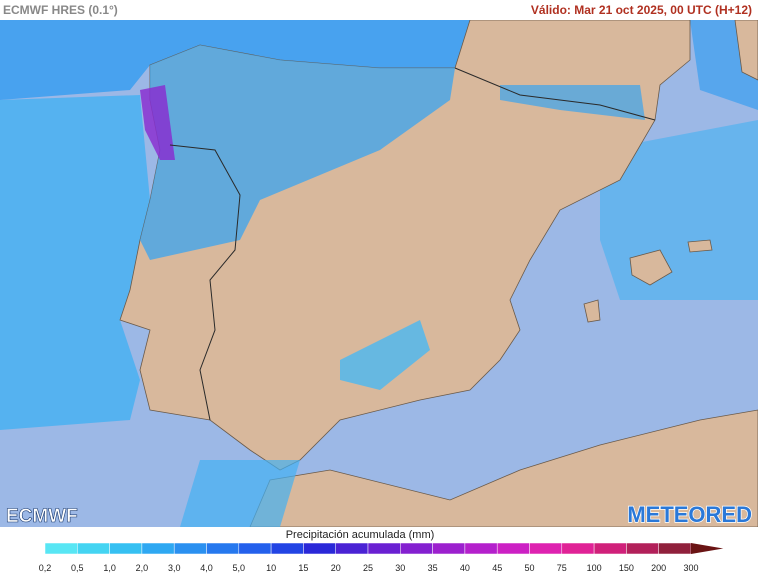 This screenshot has height=583, width=758. I want to click on legend-label: 0,2, so click(45, 568).